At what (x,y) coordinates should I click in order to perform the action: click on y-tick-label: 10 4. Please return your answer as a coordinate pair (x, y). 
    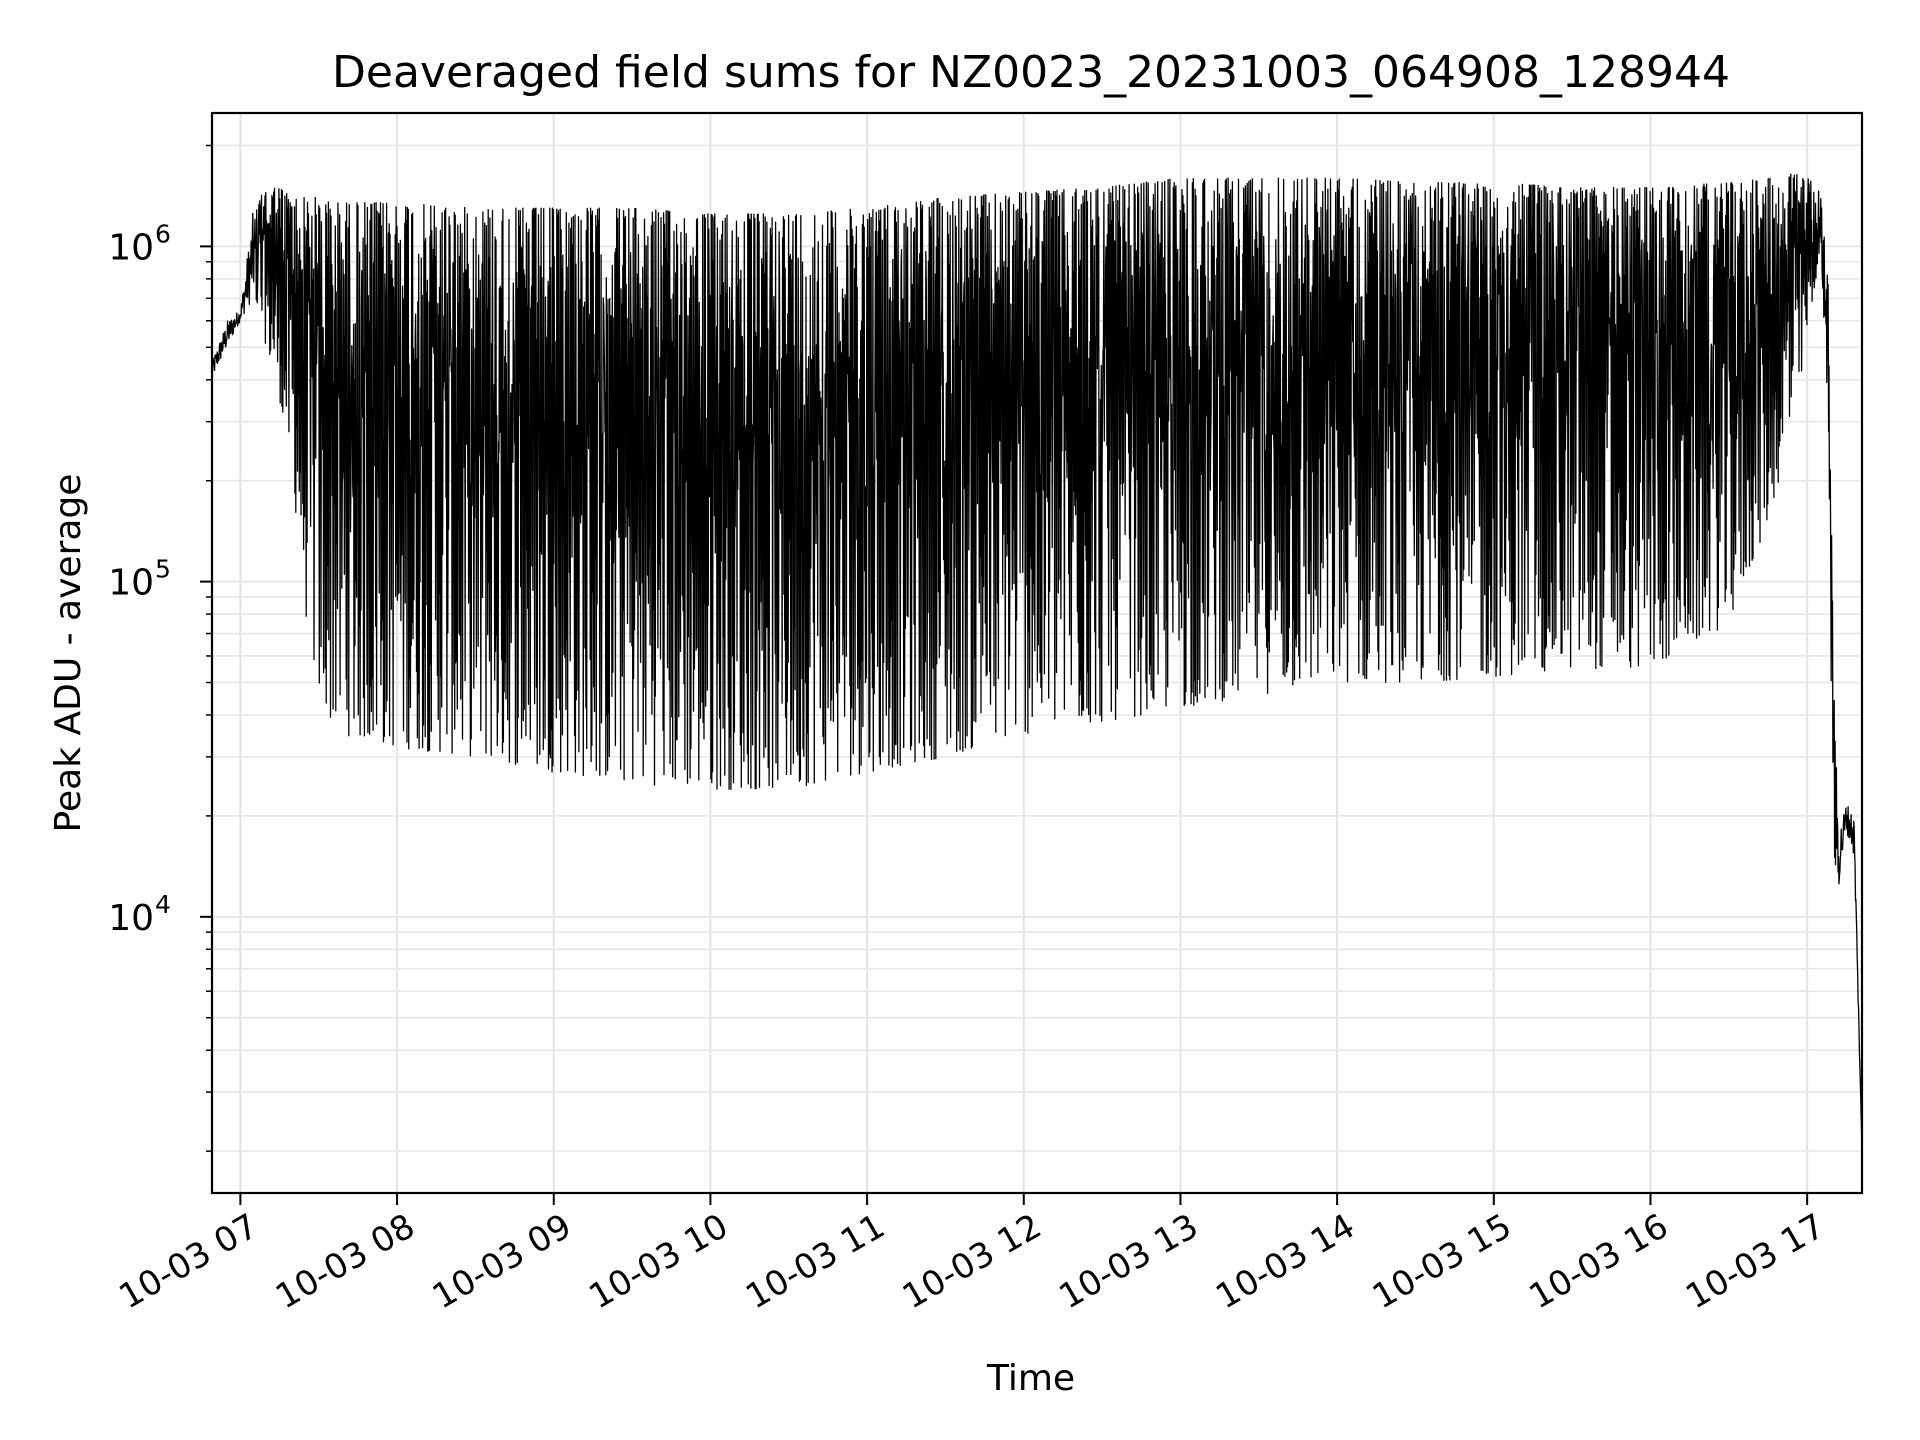
    Looking at the image, I should click on (139, 914).